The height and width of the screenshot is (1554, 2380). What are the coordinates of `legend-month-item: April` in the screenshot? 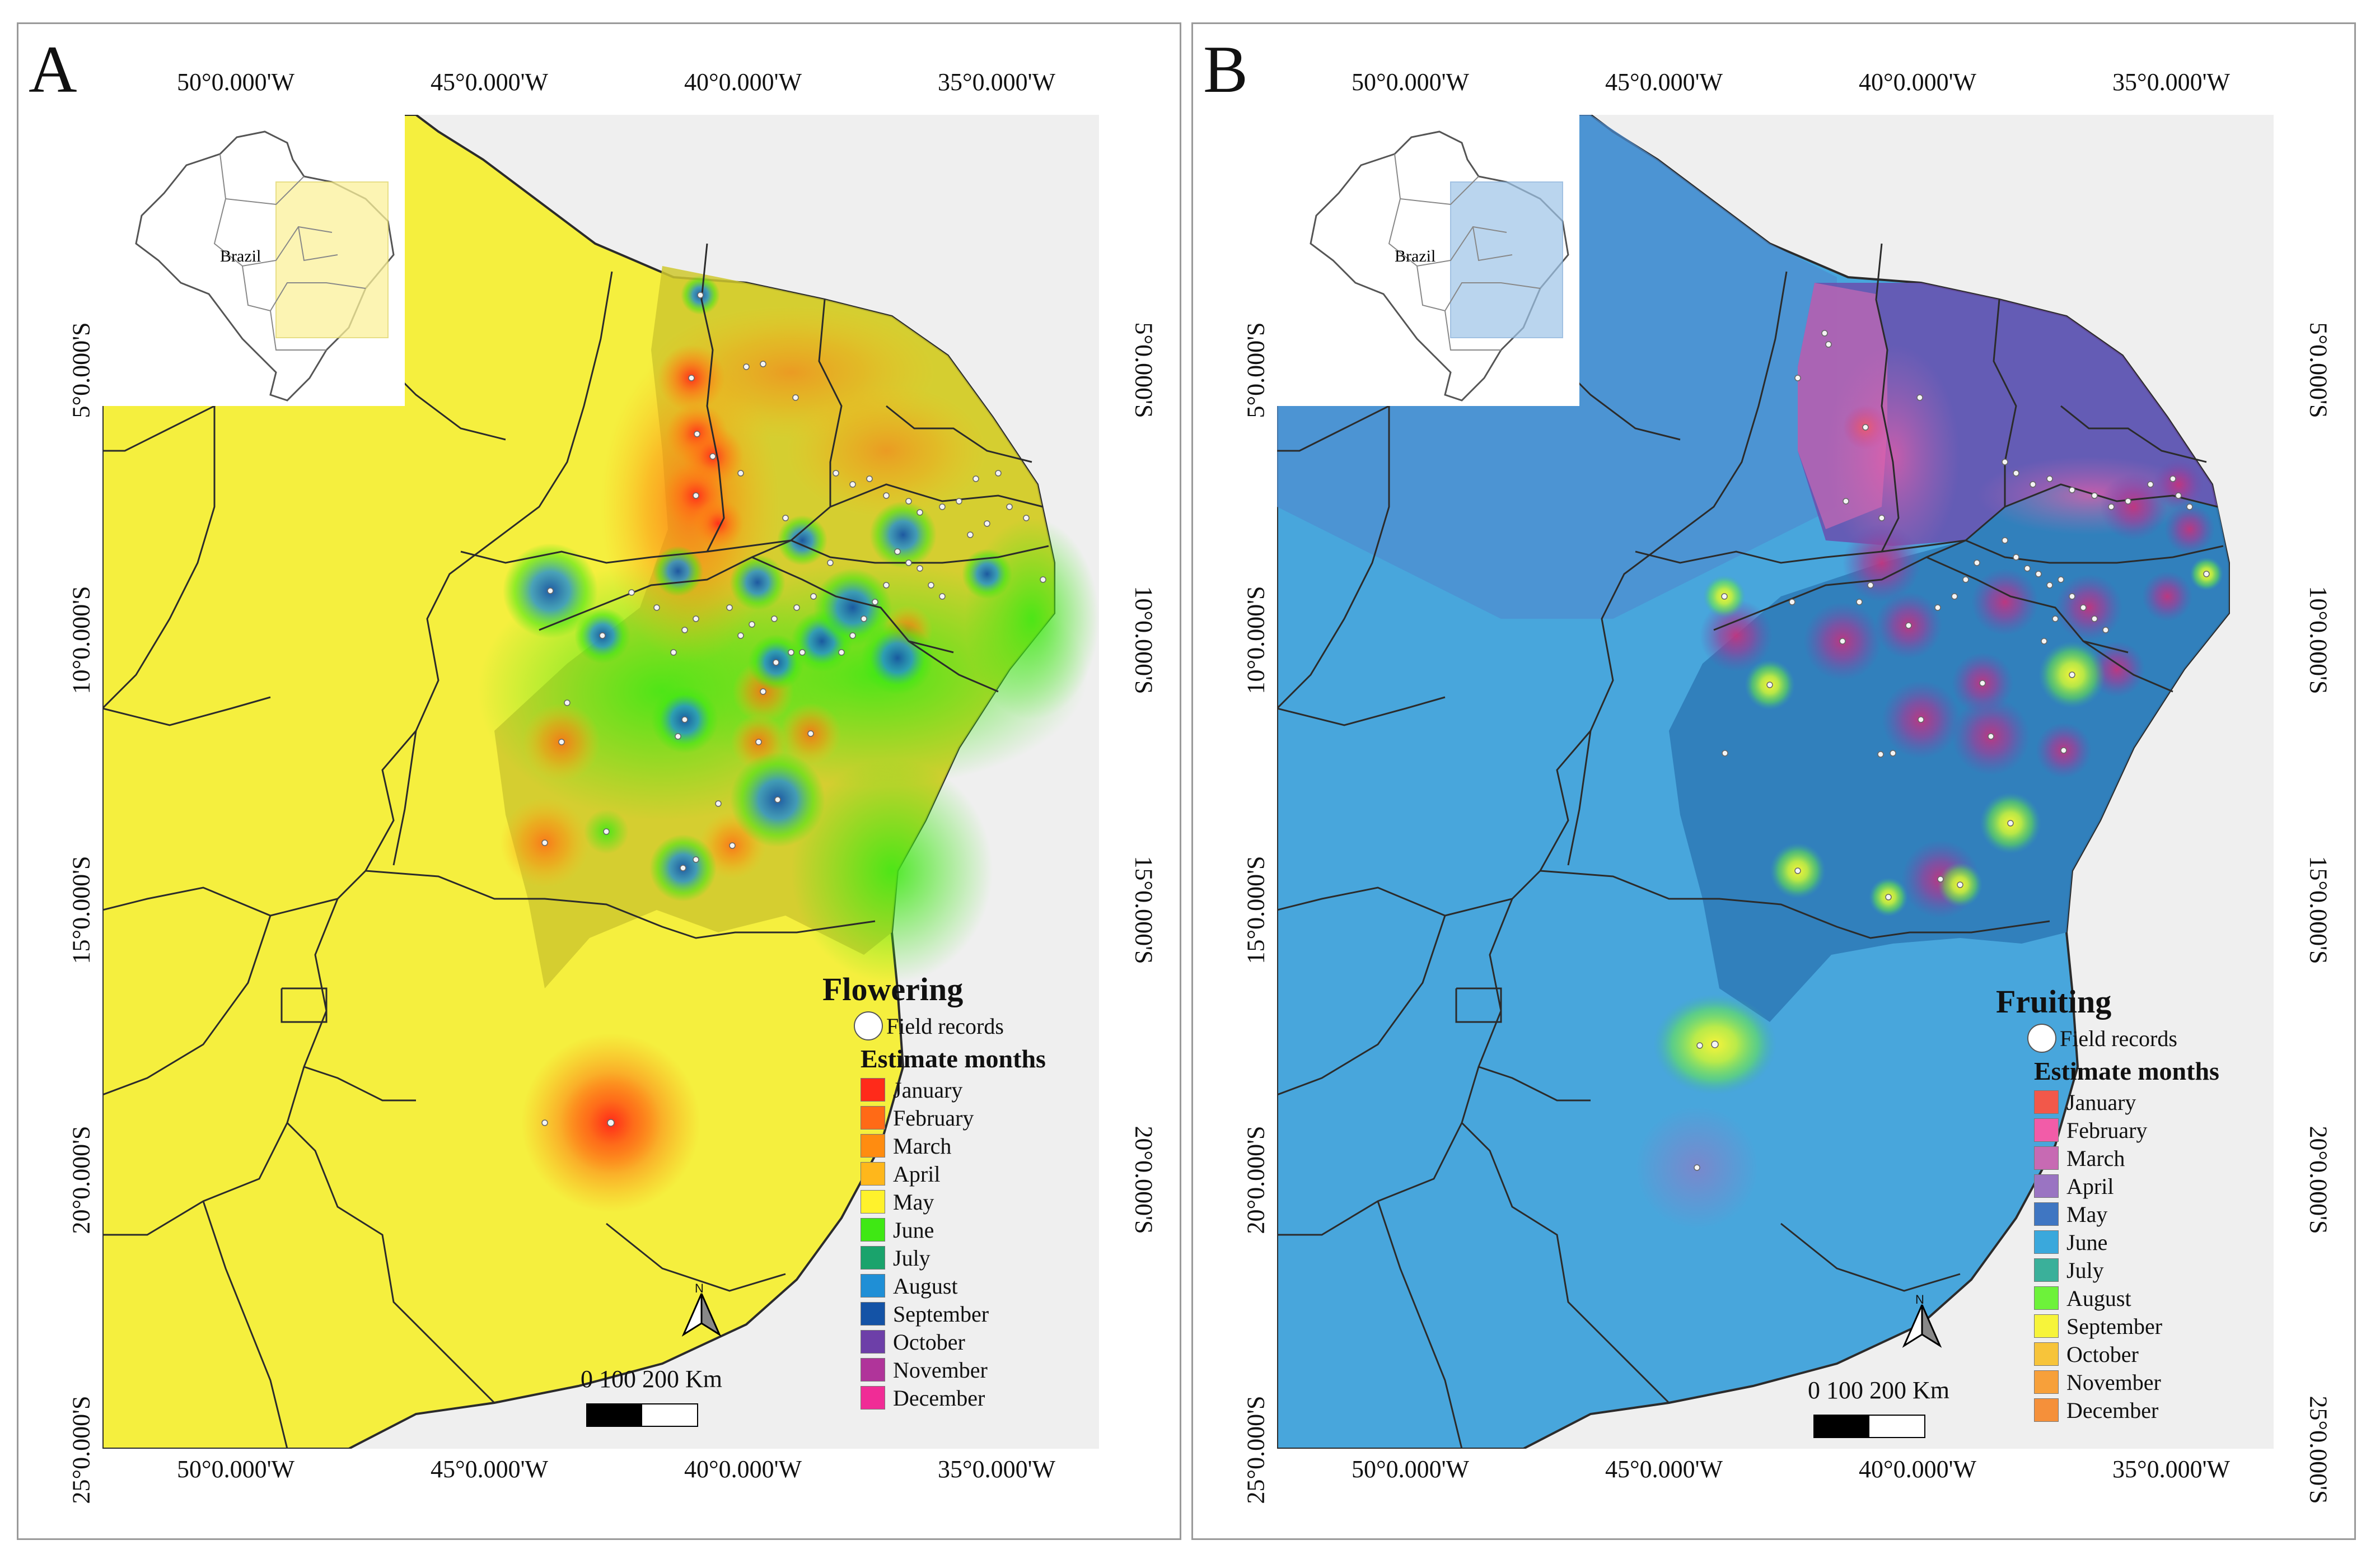 It's located at (954, 1174).